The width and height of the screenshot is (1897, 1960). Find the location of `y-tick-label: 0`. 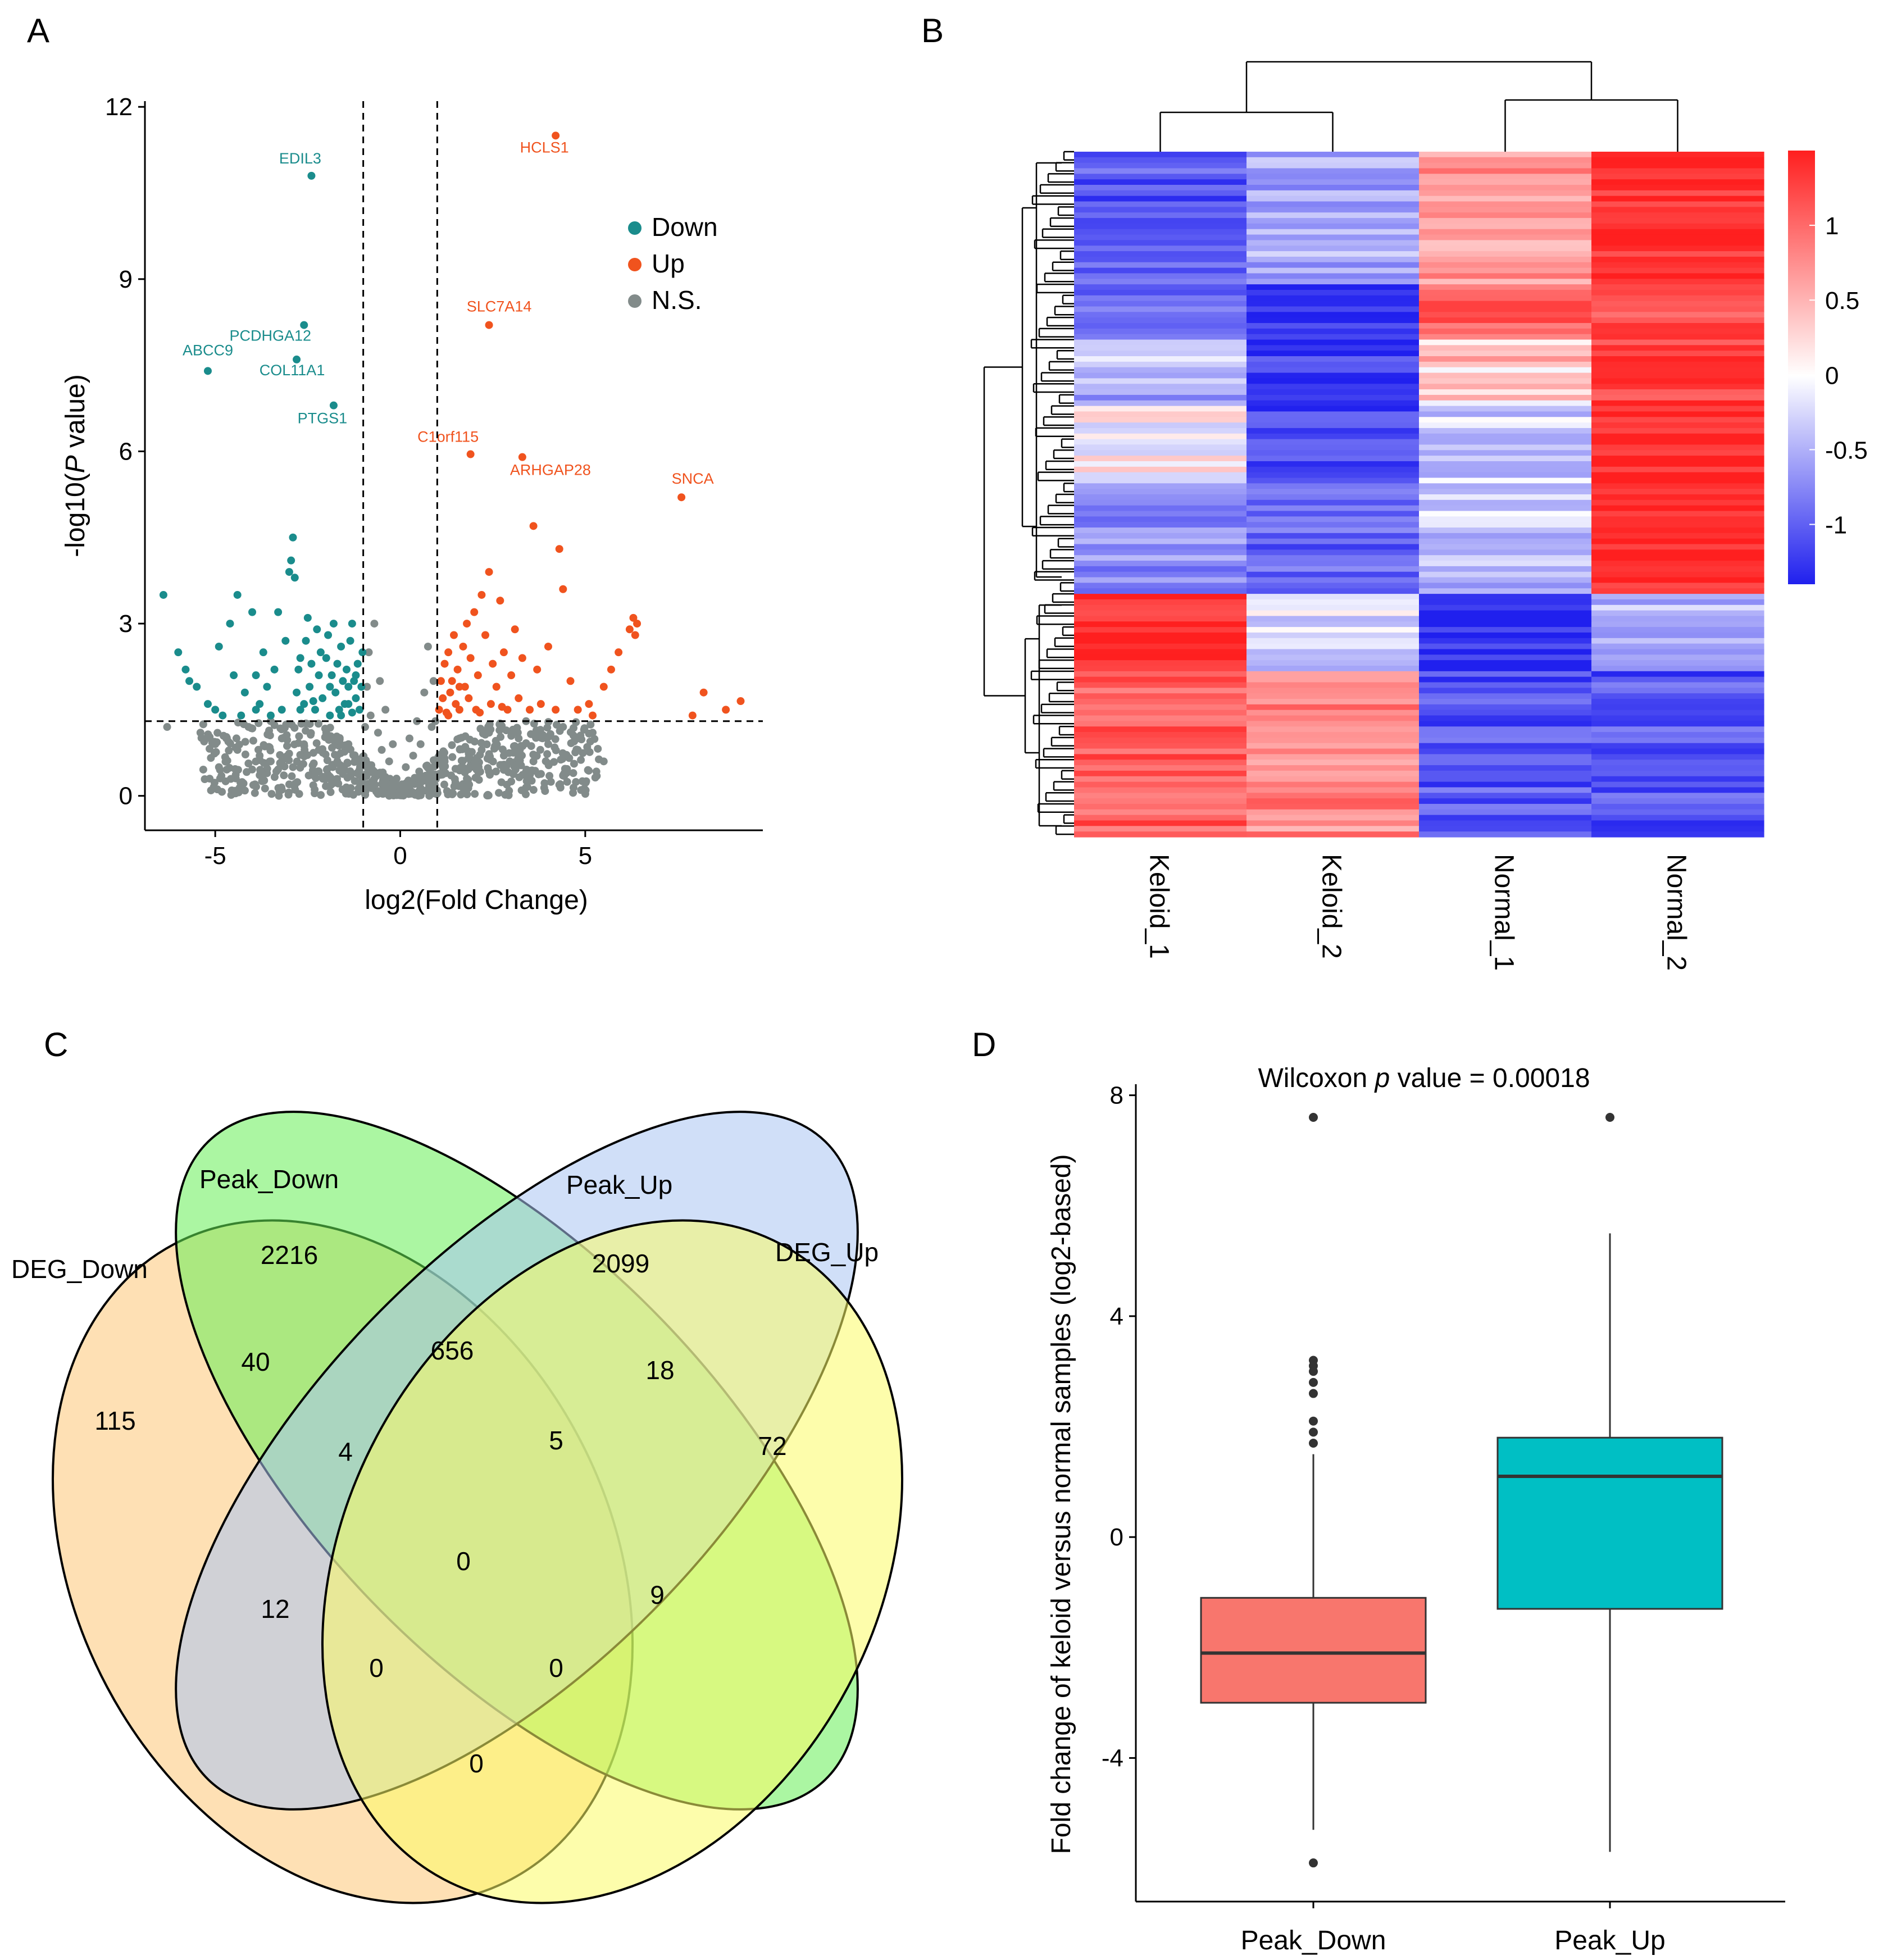

y-tick-label: 0 is located at coordinates (1116, 1537).